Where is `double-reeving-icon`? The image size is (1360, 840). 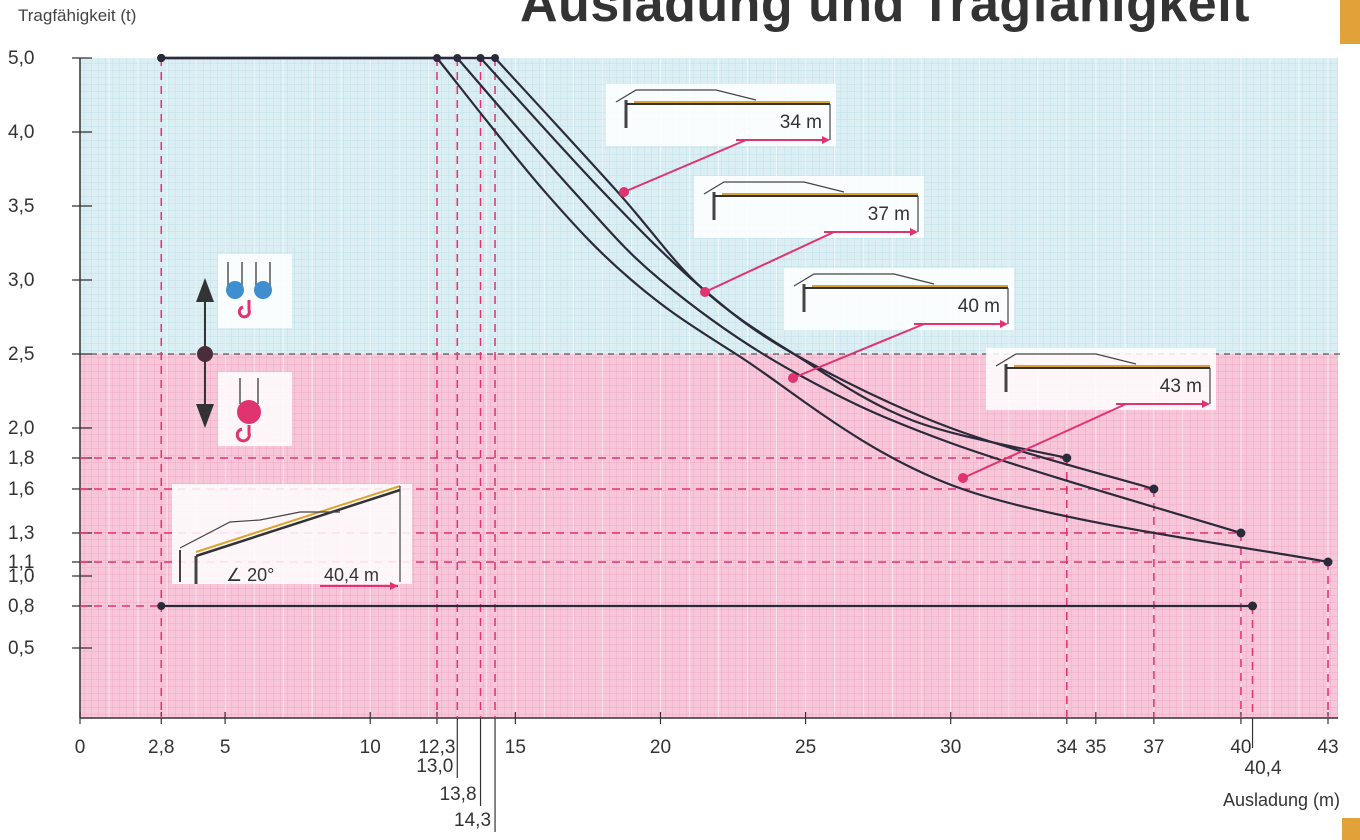
double-reeving-icon is located at coordinates (255, 409).